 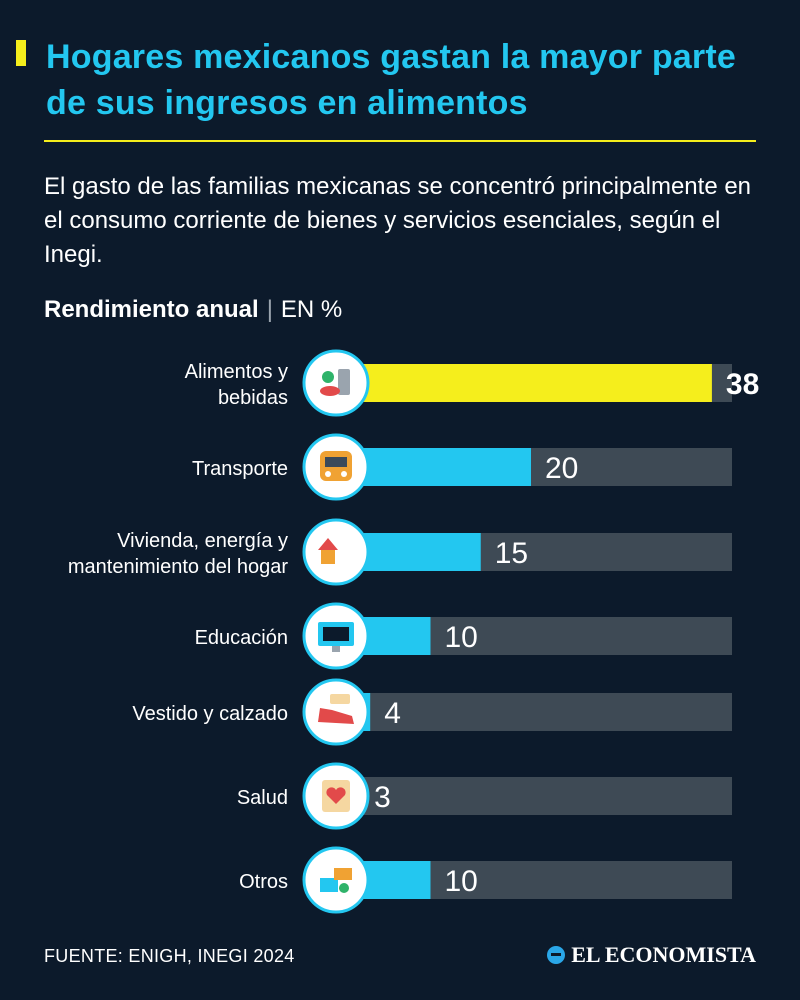 What do you see at coordinates (21, 53) in the screenshot?
I see `title-marker` at bounding box center [21, 53].